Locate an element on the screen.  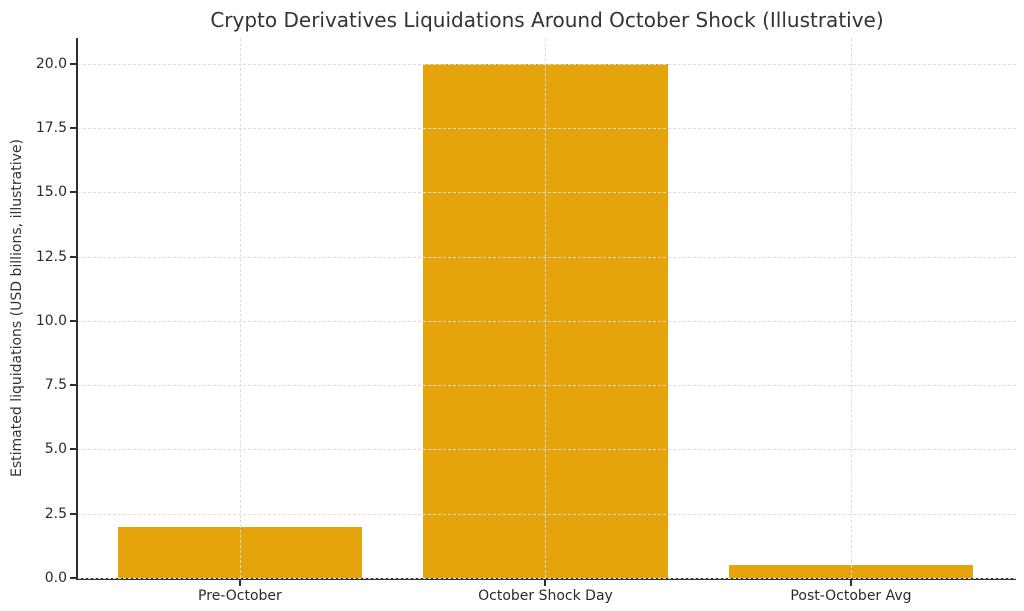
bar-post-october-avg is located at coordinates (851, 571).